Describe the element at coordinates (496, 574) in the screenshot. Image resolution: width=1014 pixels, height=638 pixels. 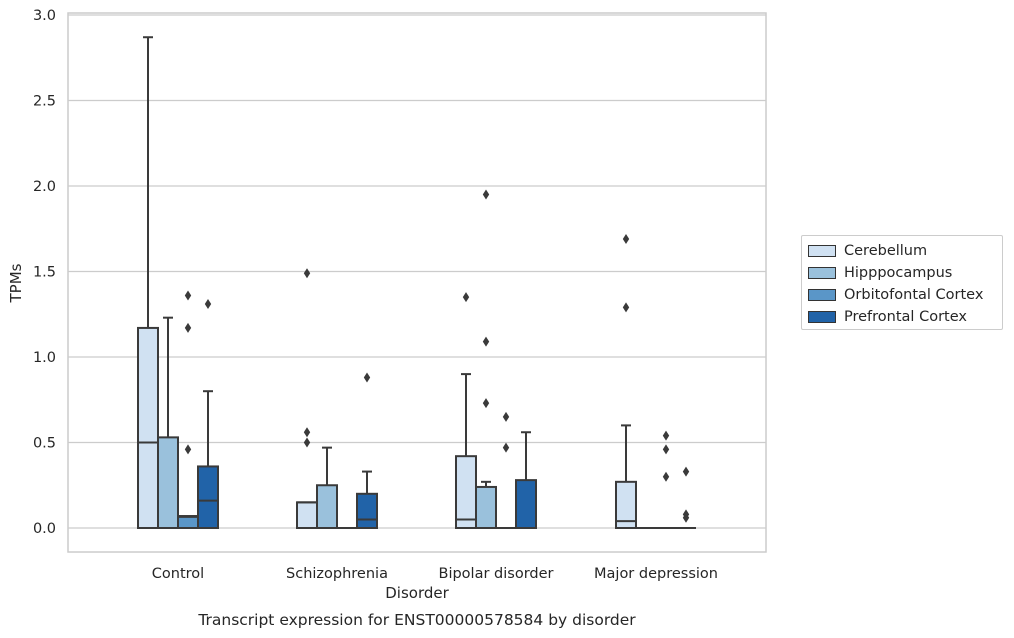
I see `x-tick-label-2: Bipolar disorder` at that location.